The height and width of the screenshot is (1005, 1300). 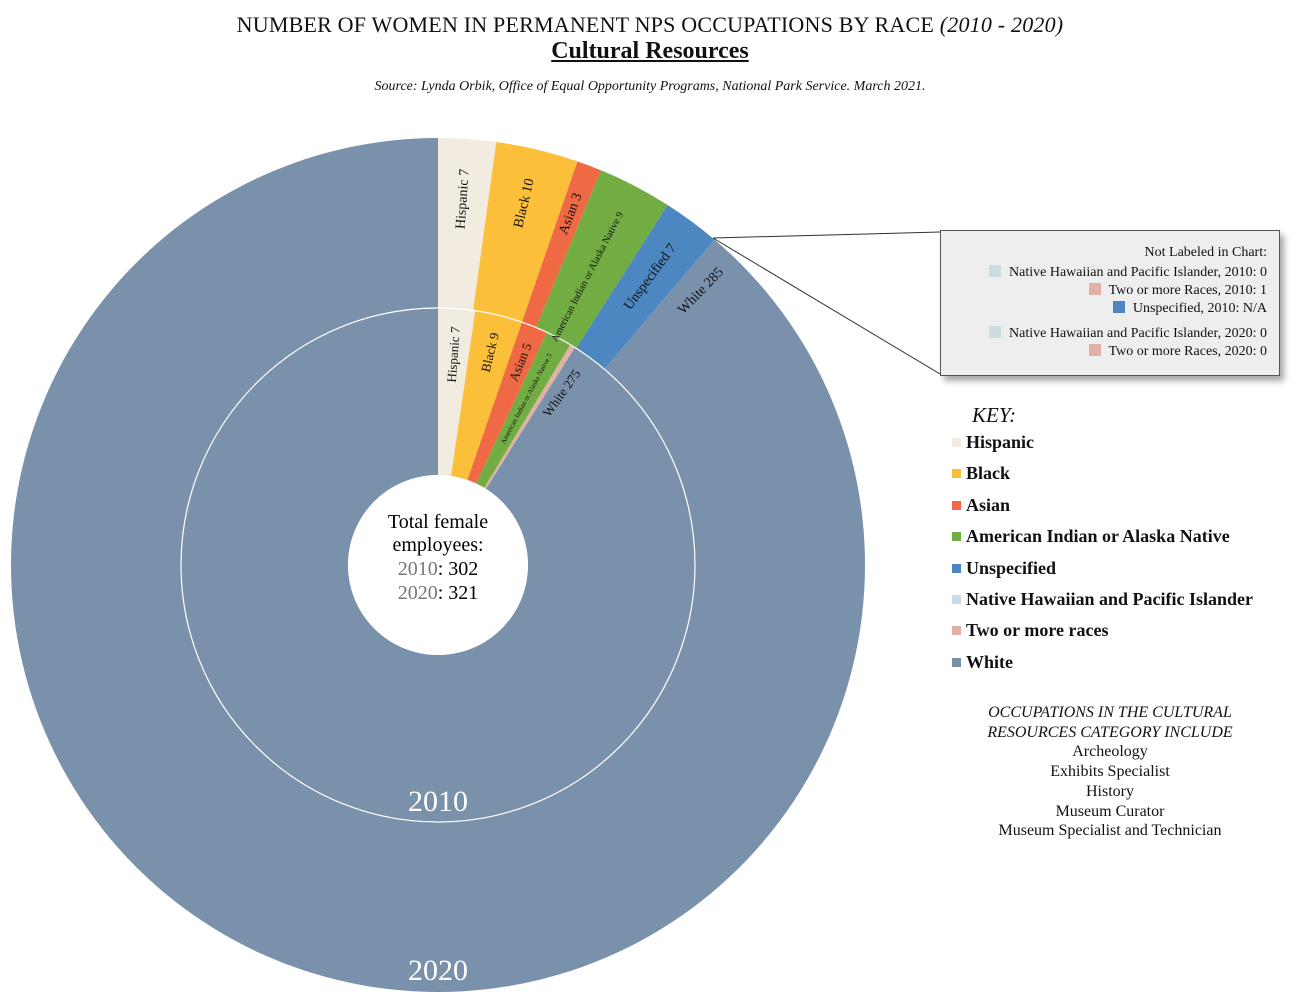 I want to click on ring-label-2020: 2020, so click(x=438, y=970).